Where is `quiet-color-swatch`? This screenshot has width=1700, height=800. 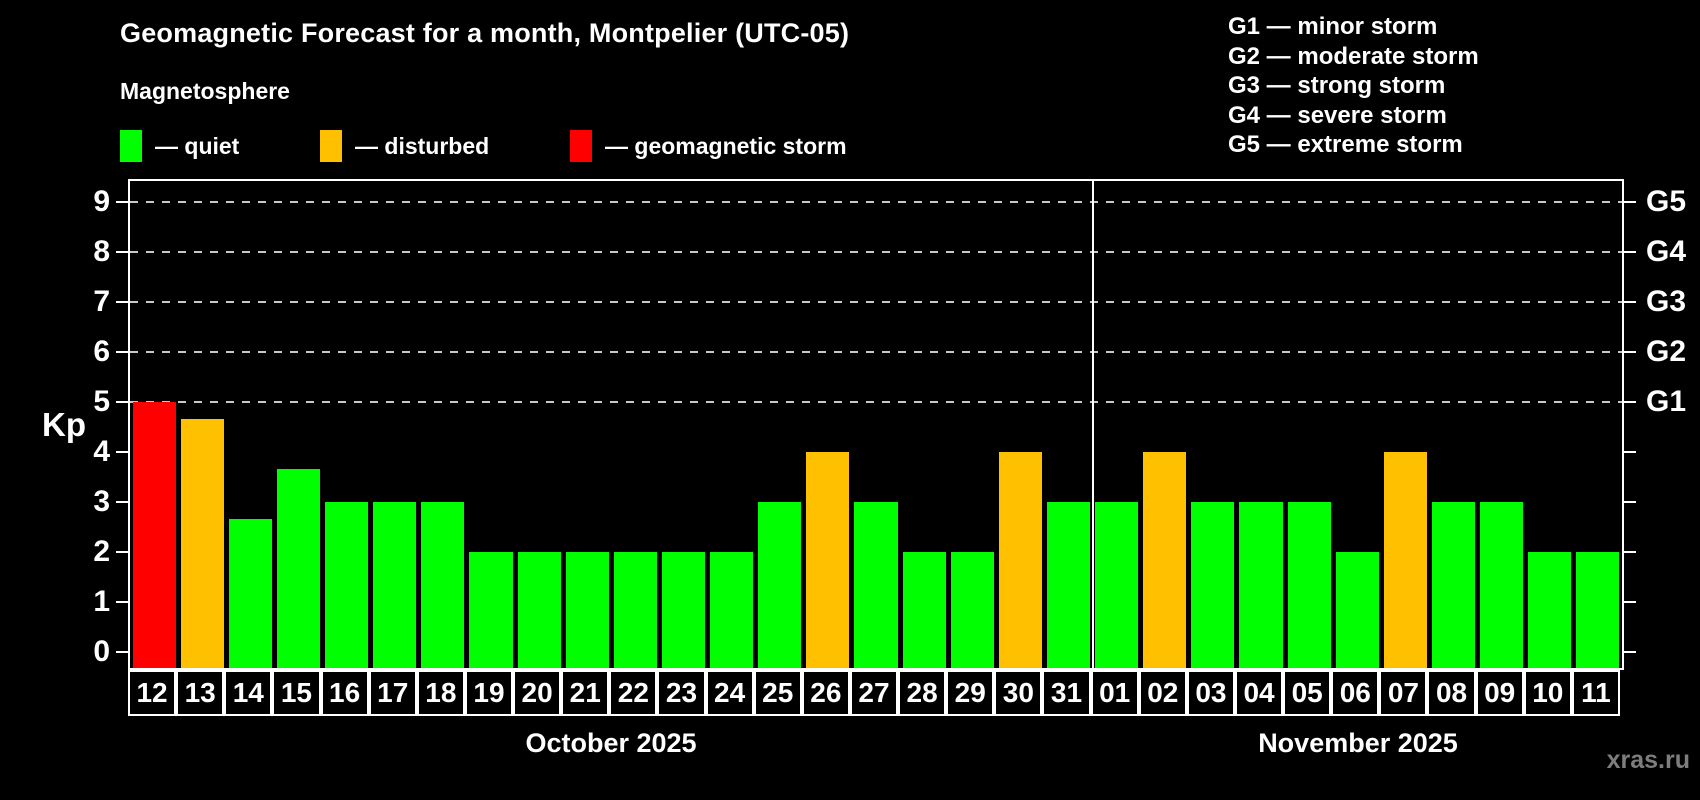 quiet-color-swatch is located at coordinates (131, 146).